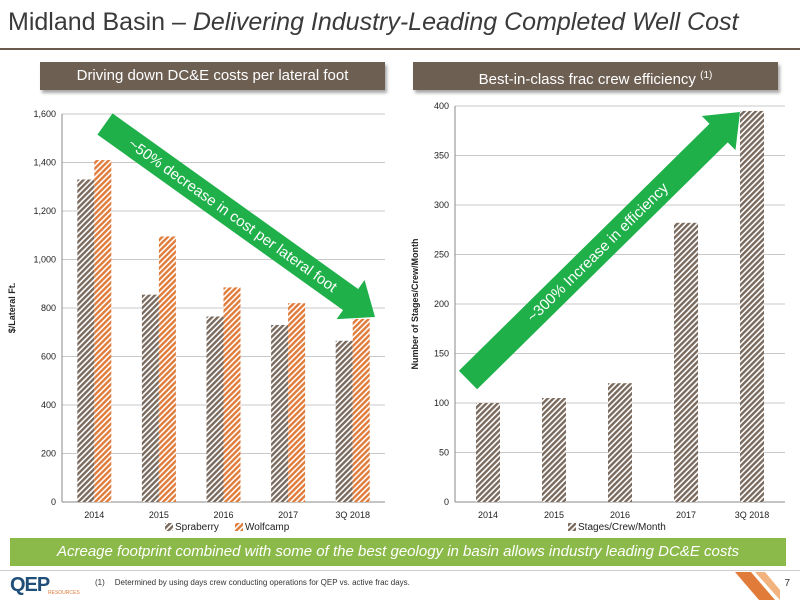 This screenshot has height=600, width=800. Describe the element at coordinates (44, 211) in the screenshot. I see `y-tick-label: 1,200` at that location.